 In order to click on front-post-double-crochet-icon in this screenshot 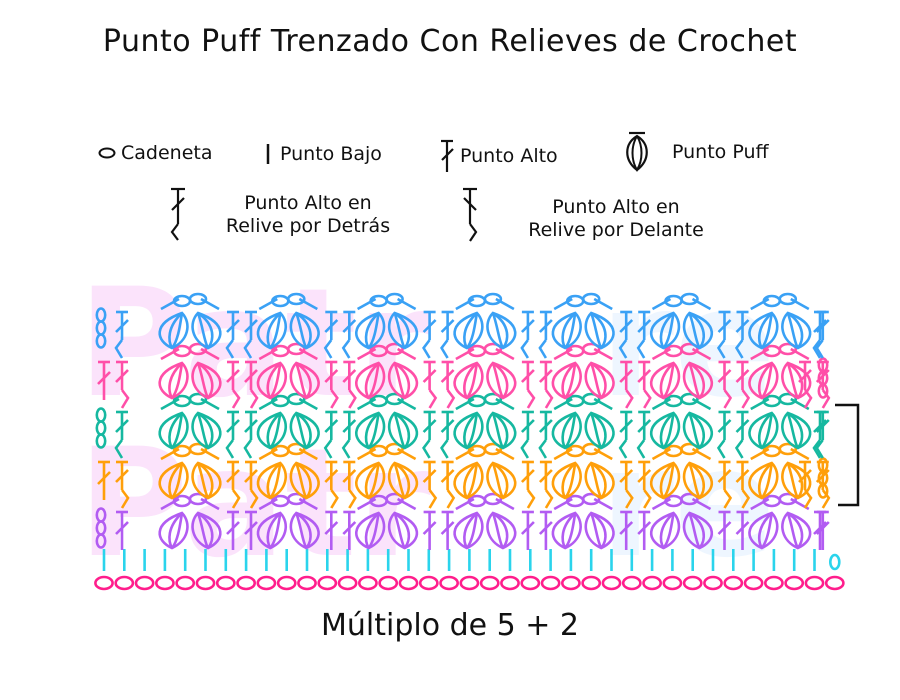, I will do `click(470, 214)`.